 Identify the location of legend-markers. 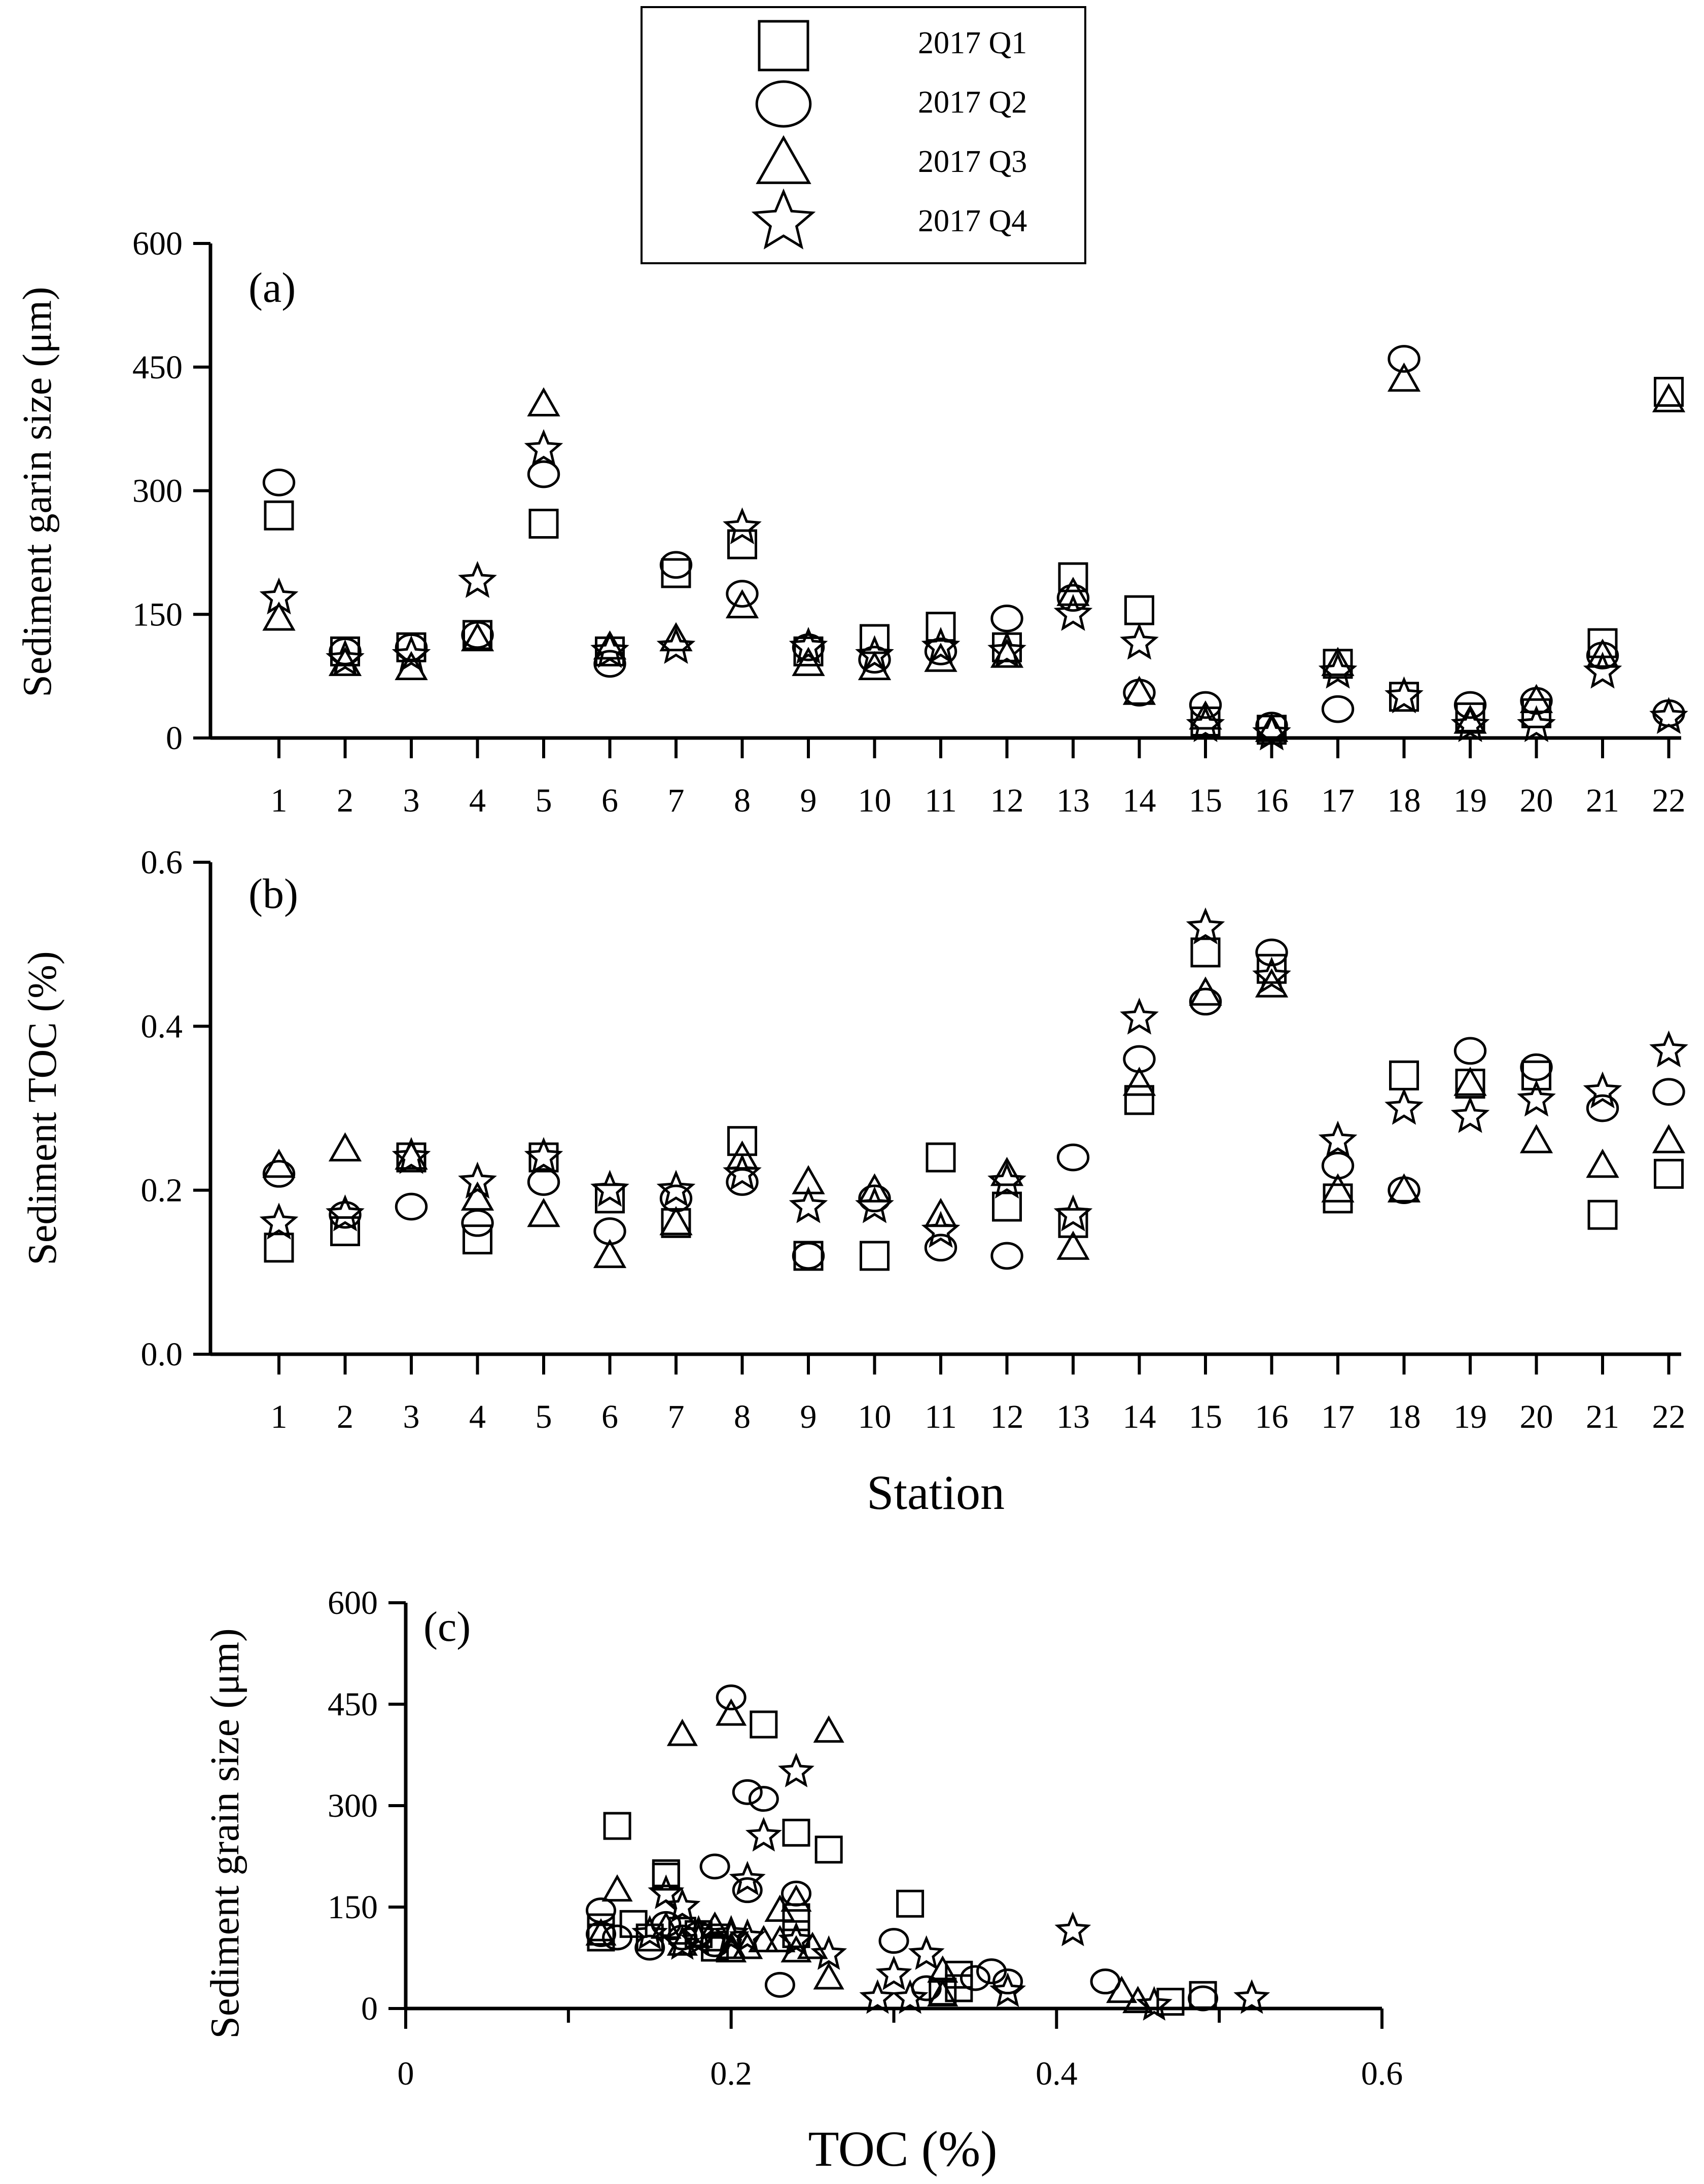
(783, 135).